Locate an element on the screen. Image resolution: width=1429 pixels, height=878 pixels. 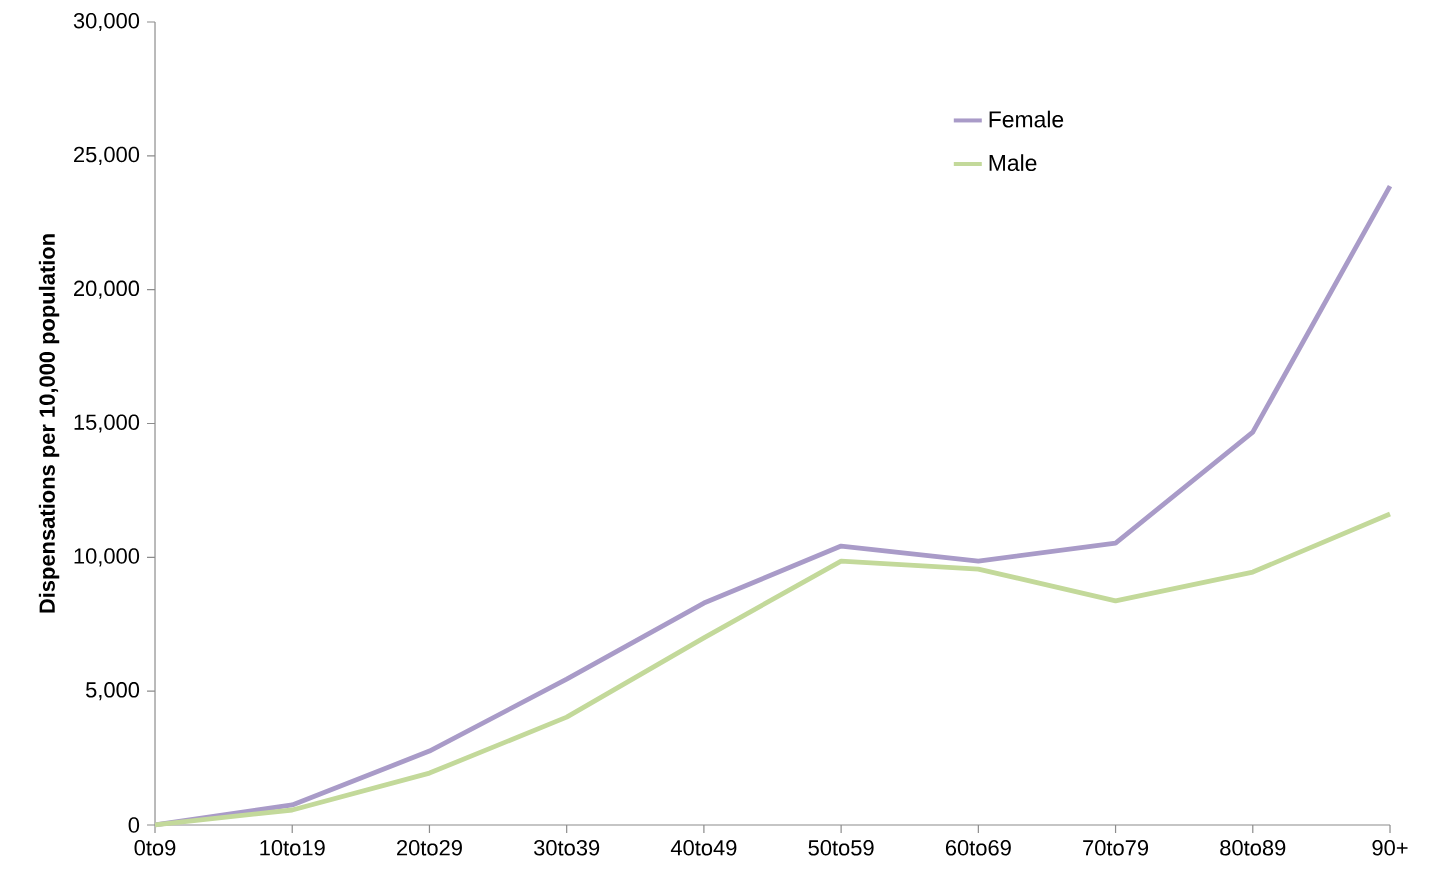
legend-label: Female is located at coordinates (1026, 119).